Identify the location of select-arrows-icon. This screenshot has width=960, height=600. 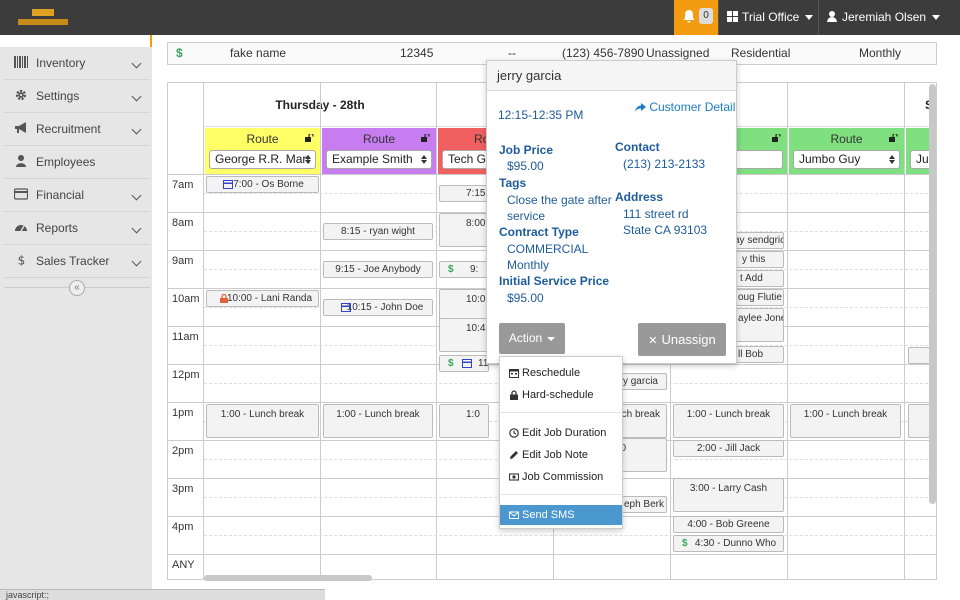
(424, 159).